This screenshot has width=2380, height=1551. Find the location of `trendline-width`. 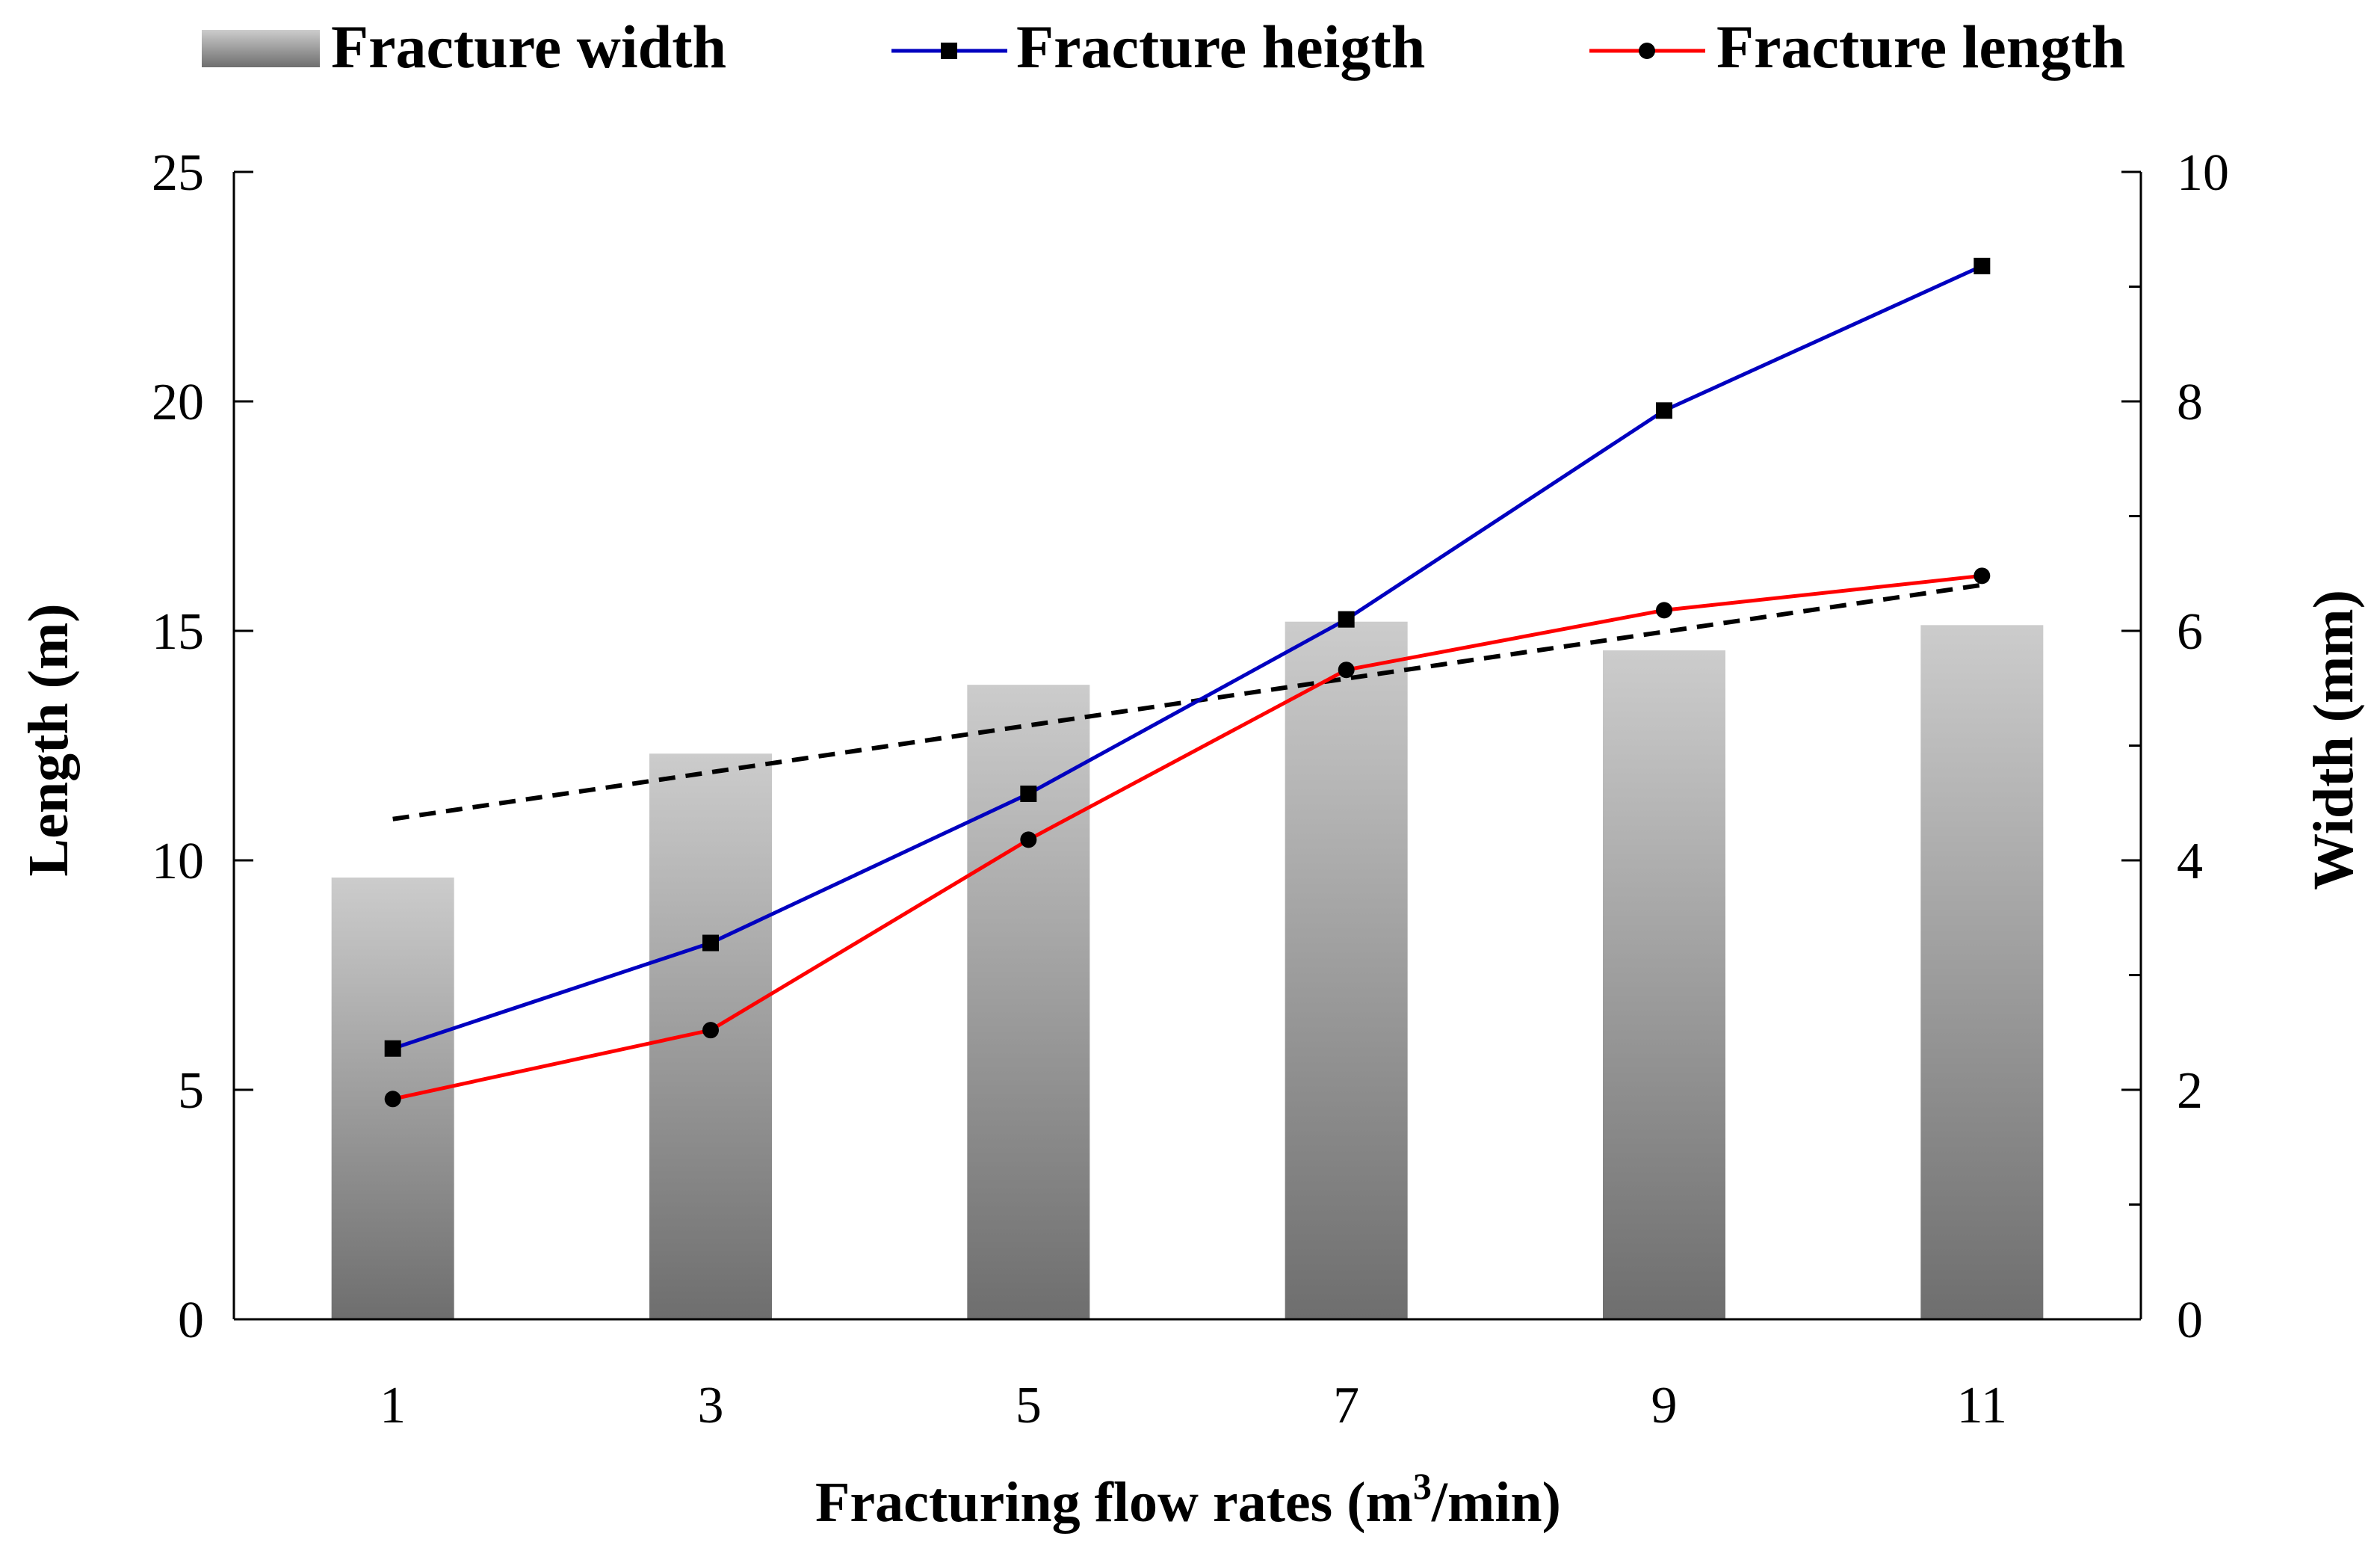

trendline-width is located at coordinates (1187, 702).